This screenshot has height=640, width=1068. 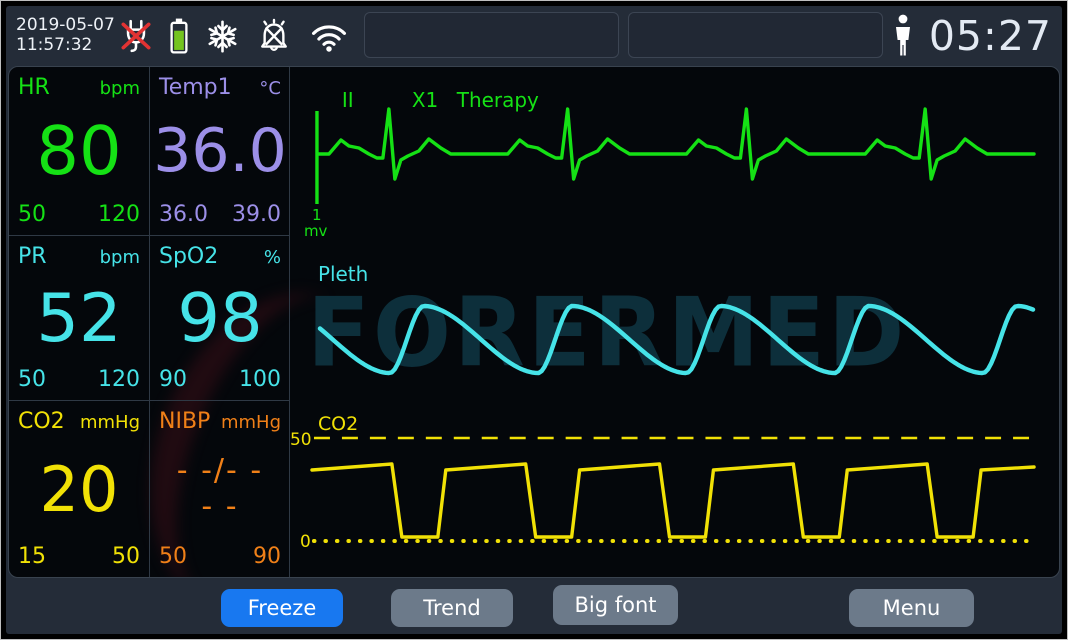 I want to click on temp1-low-limit: 36.0, so click(x=183, y=214).